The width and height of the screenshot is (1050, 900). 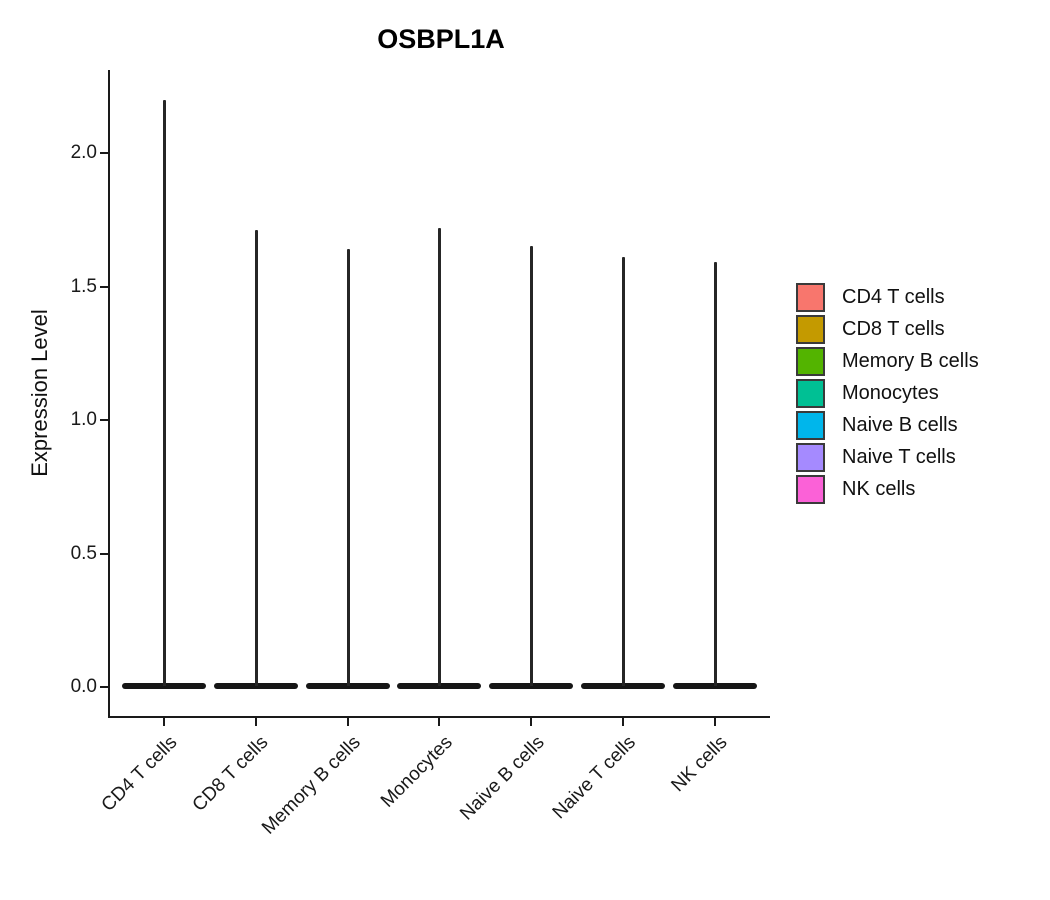 What do you see at coordinates (83, 419) in the screenshot?
I see `y-tick-label: 1.0` at bounding box center [83, 419].